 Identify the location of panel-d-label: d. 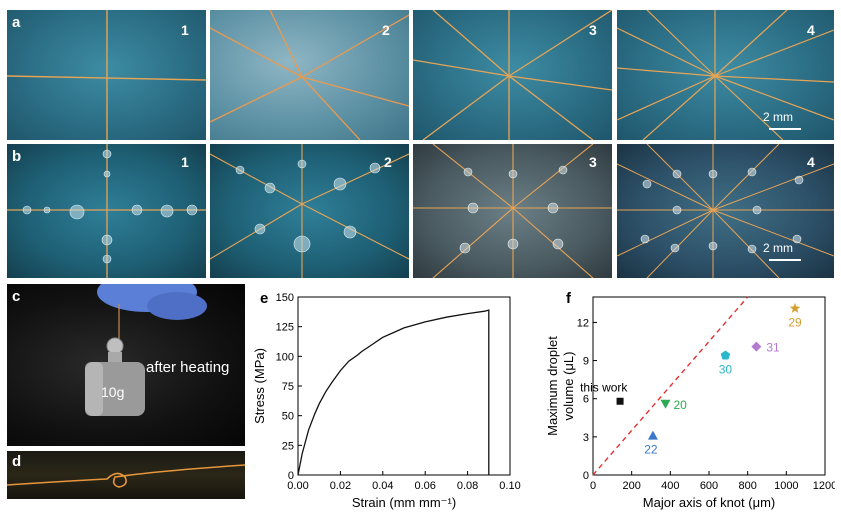
(17, 461).